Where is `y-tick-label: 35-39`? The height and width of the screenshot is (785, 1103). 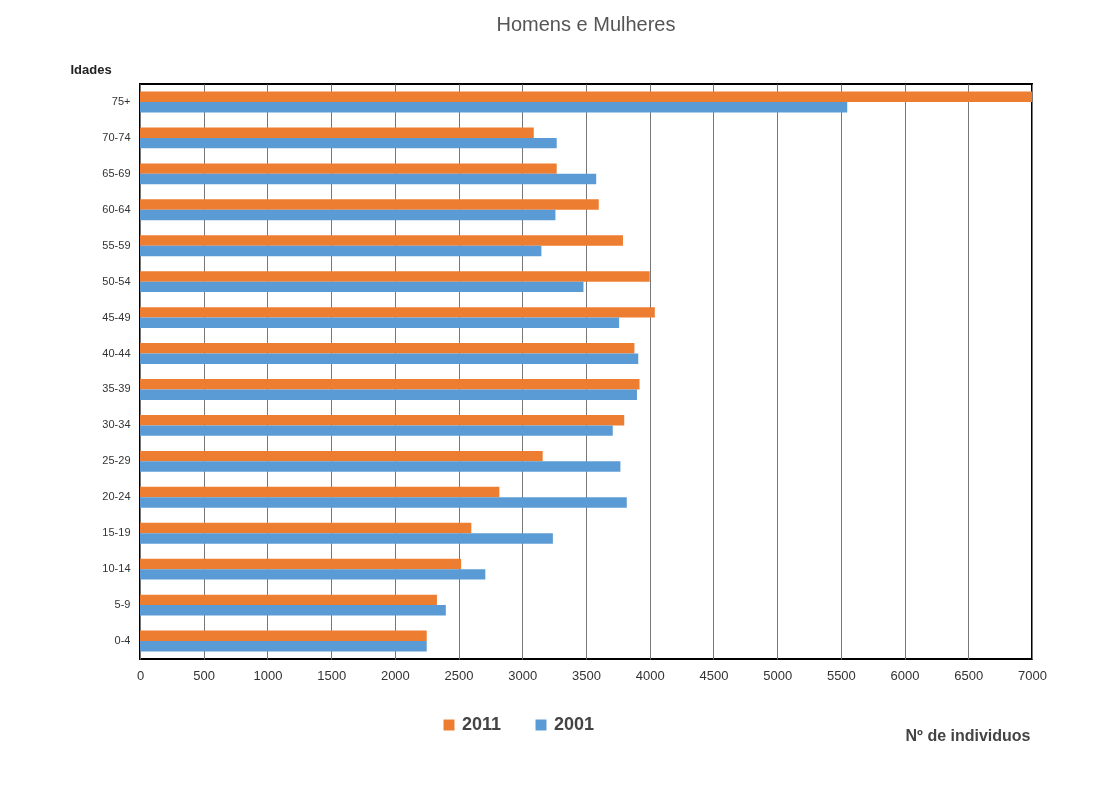
y-tick-label: 35-39 is located at coordinates (116, 388).